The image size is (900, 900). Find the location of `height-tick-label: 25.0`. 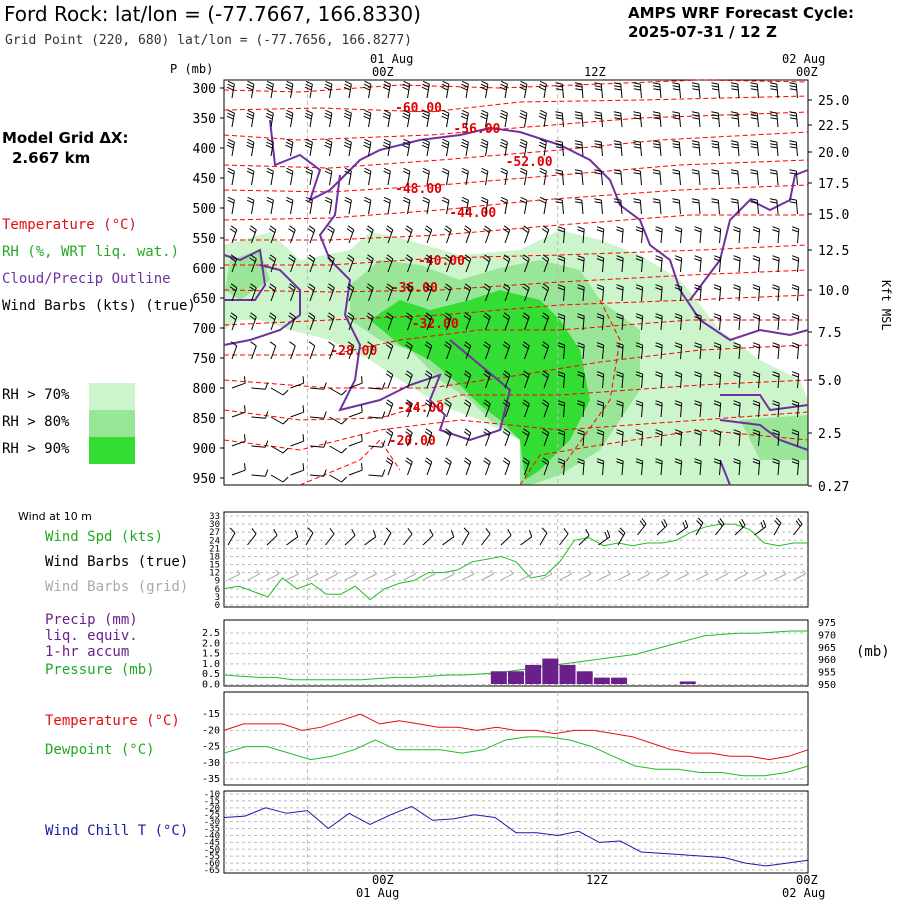

height-tick-label: 25.0 is located at coordinates (833, 101).